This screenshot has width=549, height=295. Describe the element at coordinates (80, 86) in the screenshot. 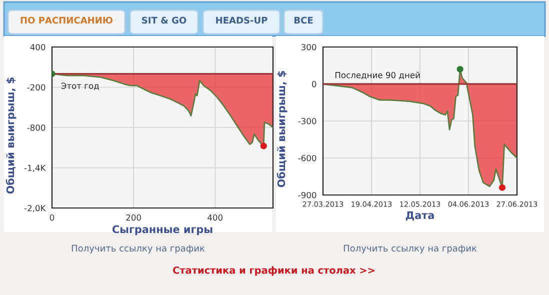

I see `annotation: Этот год` at that location.